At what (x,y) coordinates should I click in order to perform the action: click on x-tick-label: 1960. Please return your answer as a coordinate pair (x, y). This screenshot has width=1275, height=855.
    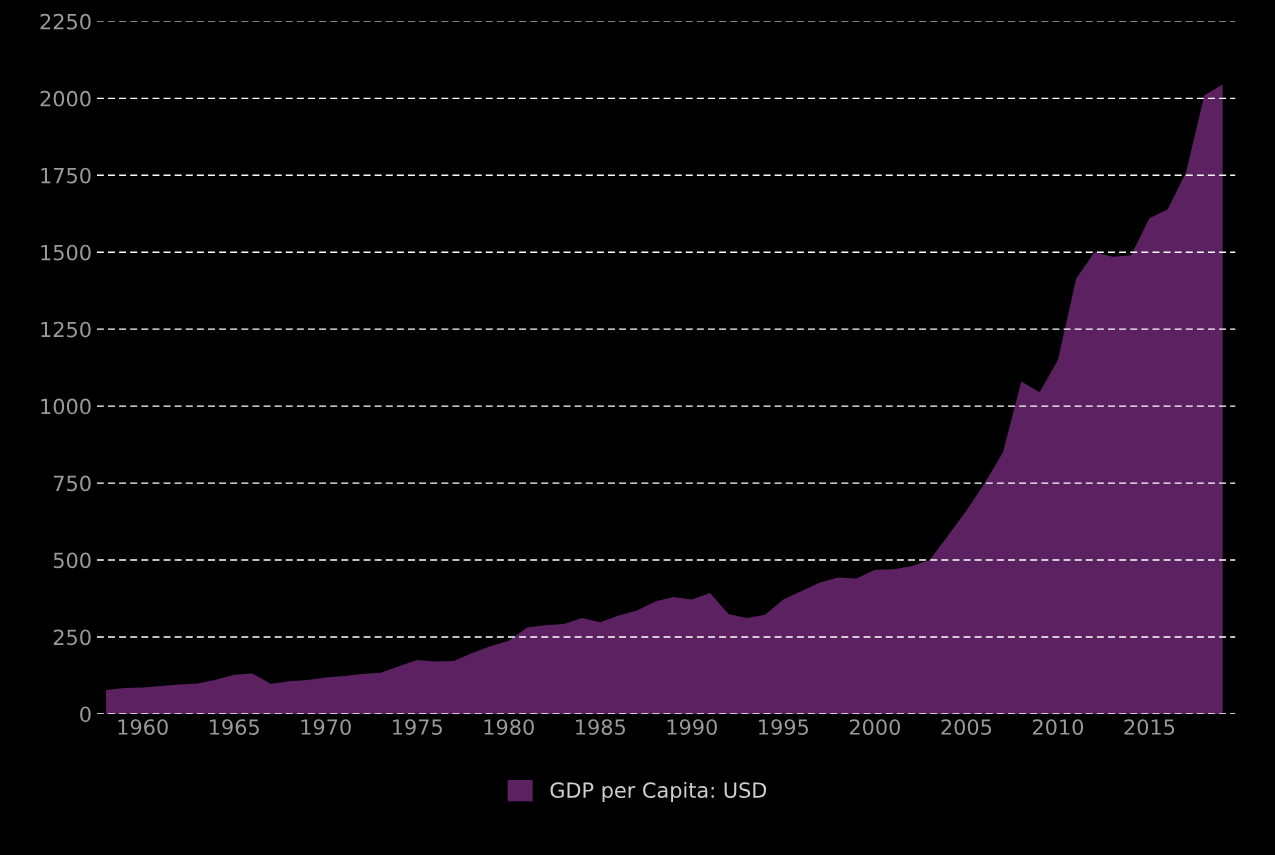
    Looking at the image, I should click on (143, 727).